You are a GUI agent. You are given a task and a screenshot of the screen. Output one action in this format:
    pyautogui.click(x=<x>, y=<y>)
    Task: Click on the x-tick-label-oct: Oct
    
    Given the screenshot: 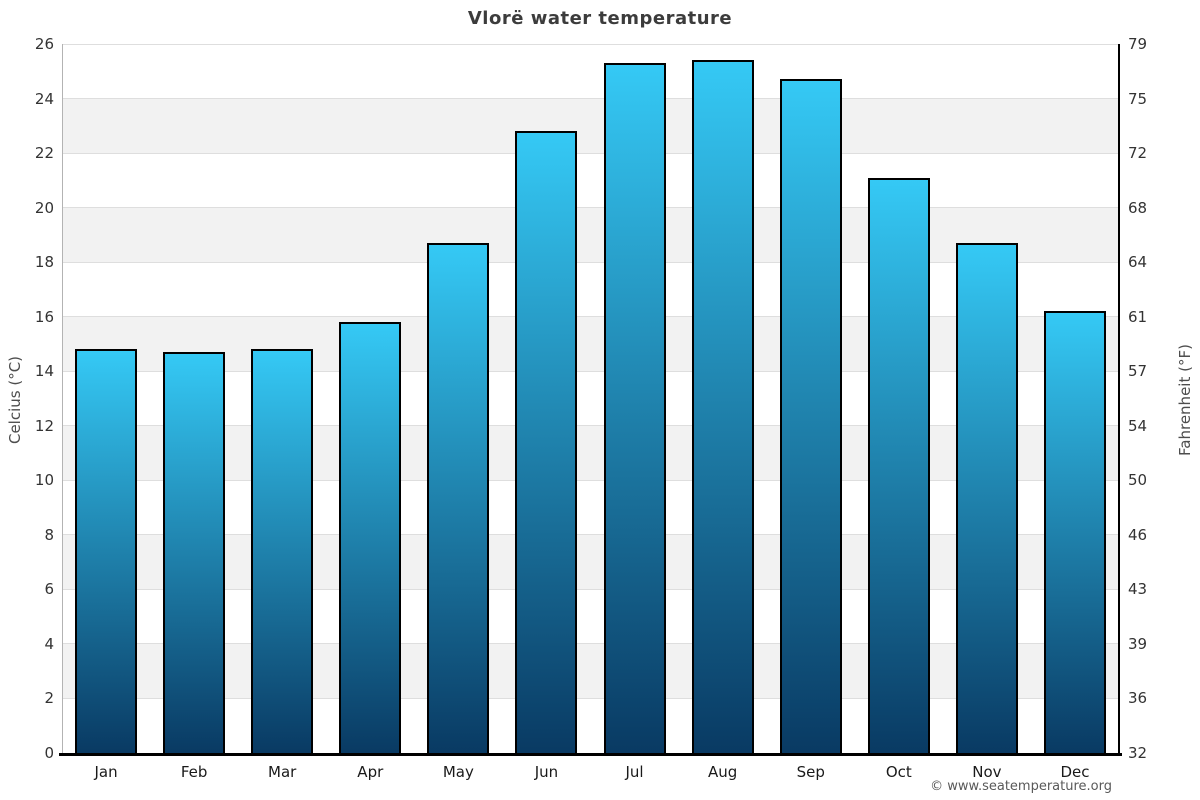 What is the action you would take?
    pyautogui.click(x=898, y=772)
    